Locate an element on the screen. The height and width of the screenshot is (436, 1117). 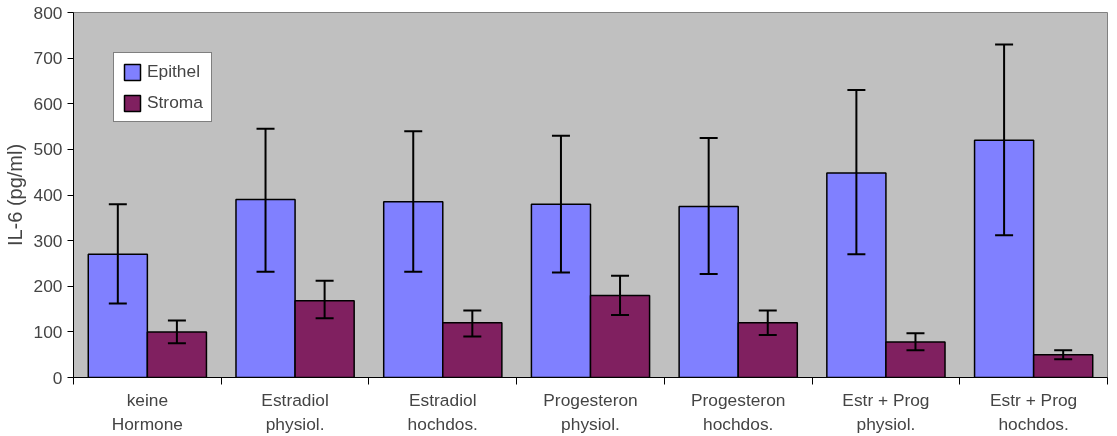
x-tick-label: Estradiol physiol. is located at coordinates (295, 411).